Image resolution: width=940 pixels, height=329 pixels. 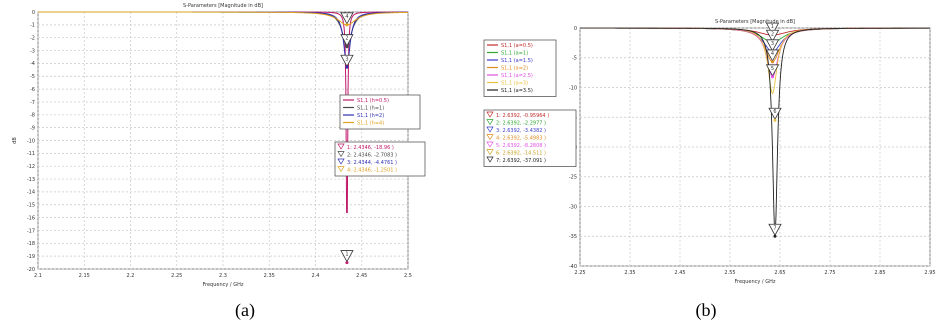 What do you see at coordinates (370, 116) in the screenshot?
I see `legend-entry: S1,1 (h=2)` at bounding box center [370, 116].